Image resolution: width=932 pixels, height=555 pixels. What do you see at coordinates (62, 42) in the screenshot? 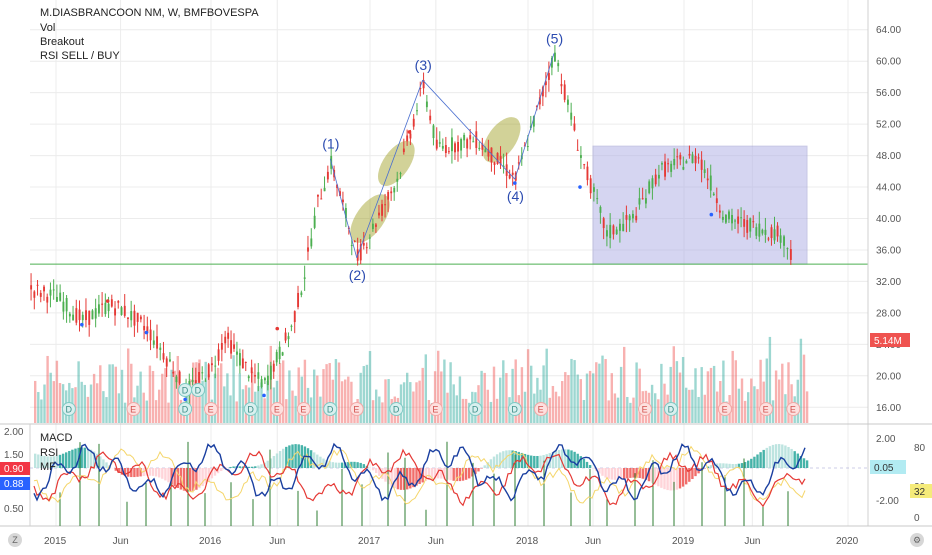
I see `indicator-breakout: Breakout` at bounding box center [62, 42].